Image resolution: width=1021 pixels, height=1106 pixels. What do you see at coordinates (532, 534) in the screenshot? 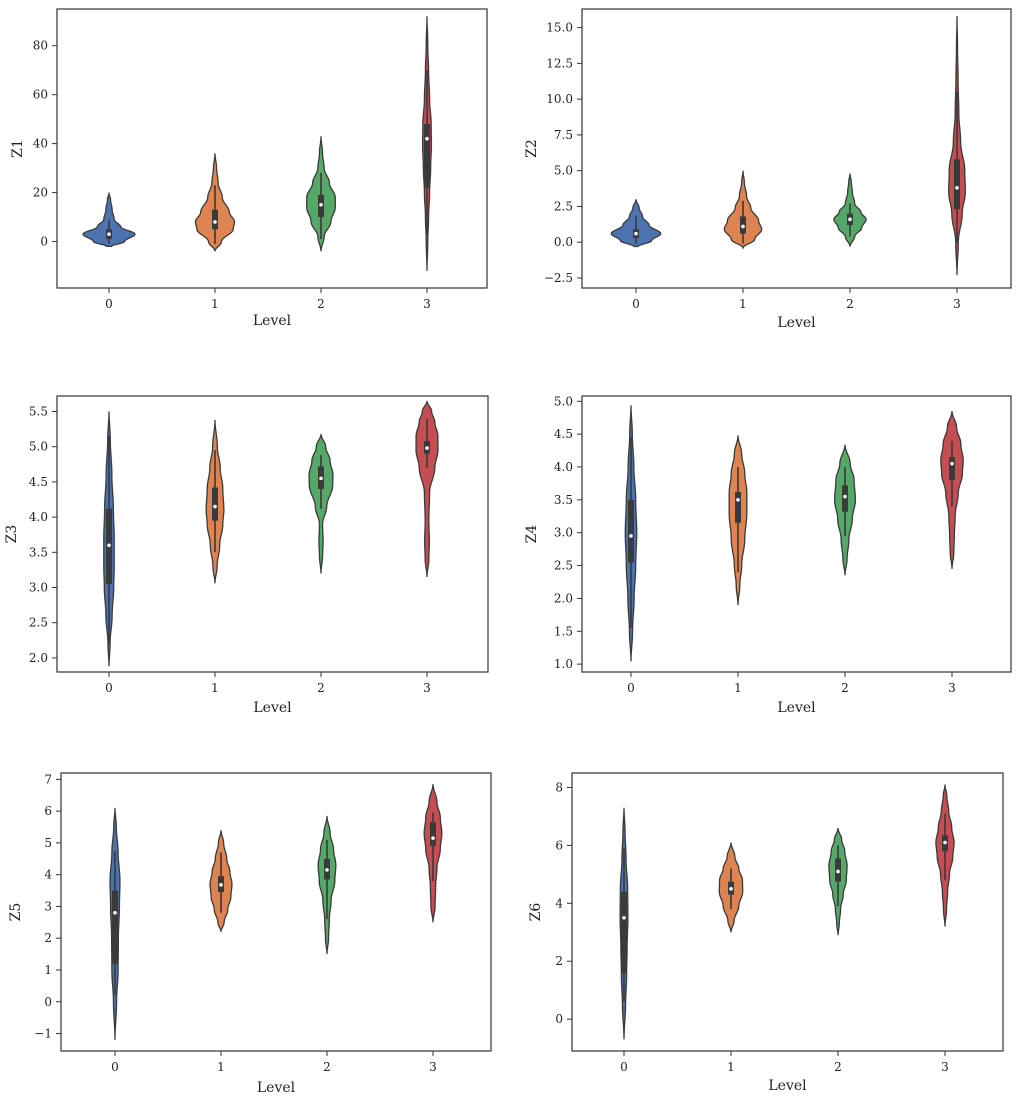
I see `y-axis-label: Z4` at bounding box center [532, 534].